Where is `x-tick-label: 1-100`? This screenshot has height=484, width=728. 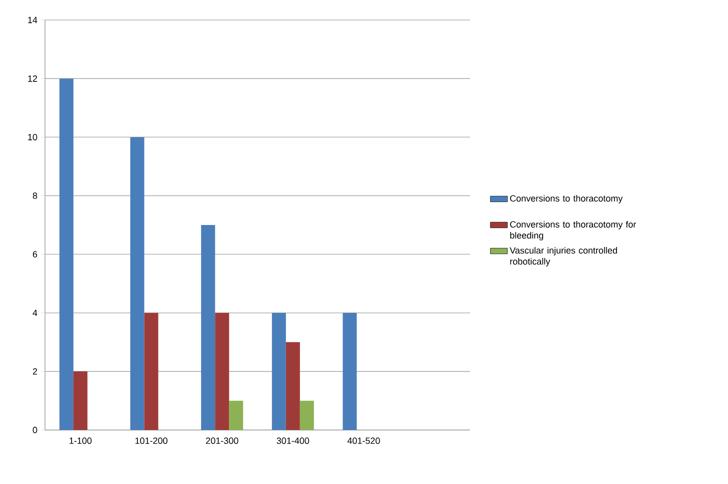 x-tick-label: 1-100 is located at coordinates (81, 441).